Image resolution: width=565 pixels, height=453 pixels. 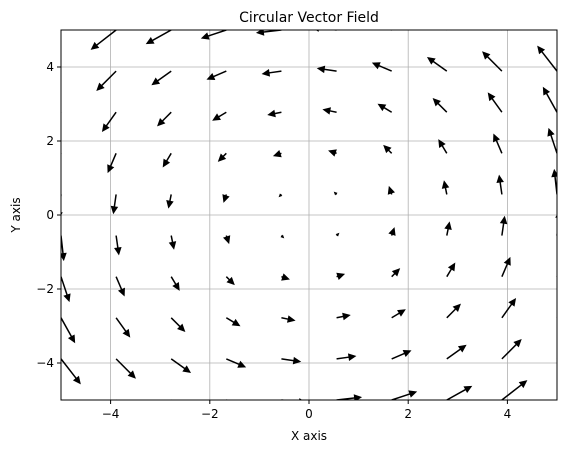 I want to click on x-axis-title: X axis, so click(x=309, y=436).